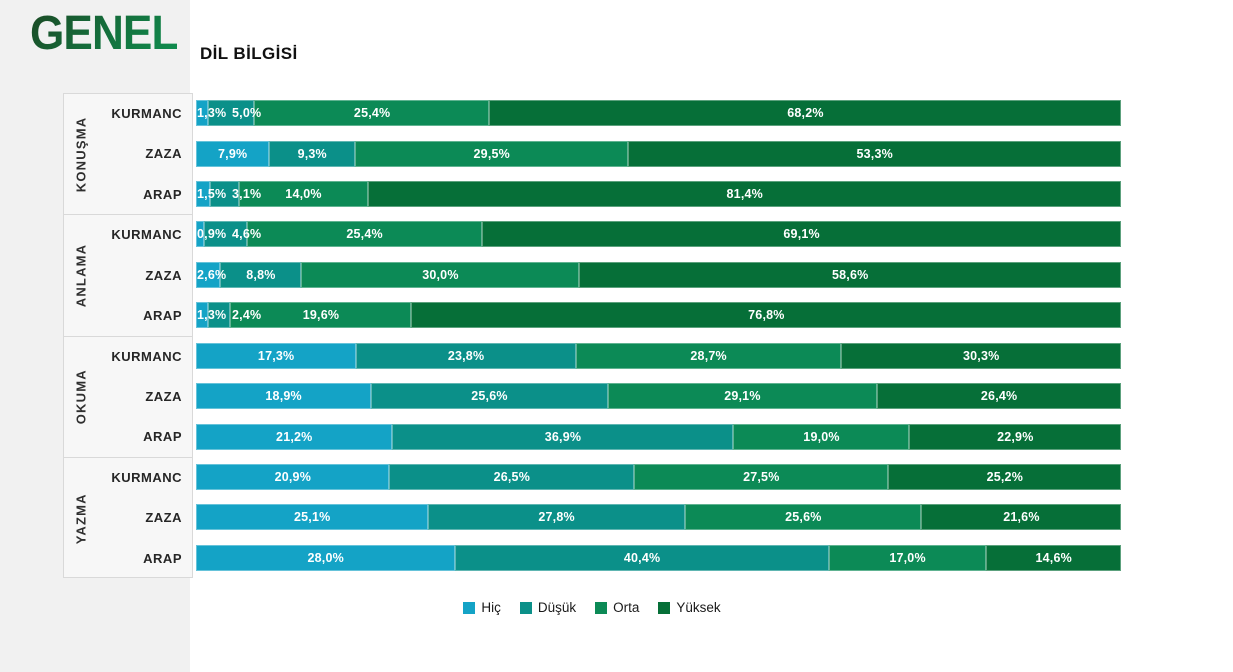  I want to click on axis-group-konu-ma: KONUŞMA KURMANC ZAZA ARAP, so click(128, 155).